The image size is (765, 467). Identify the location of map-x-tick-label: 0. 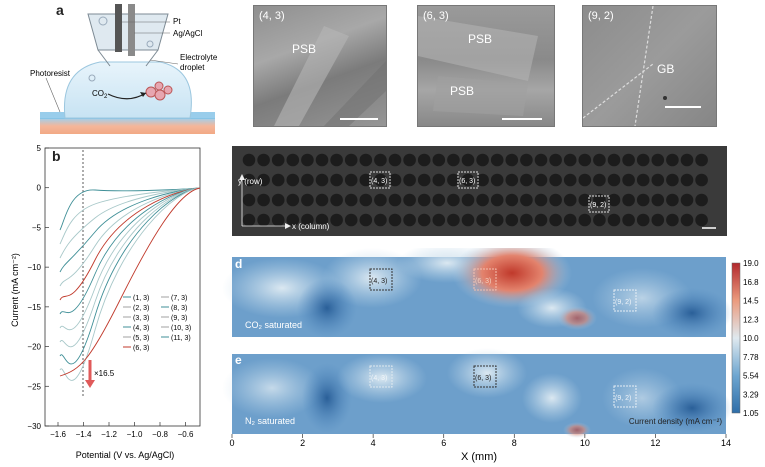
(231, 443).